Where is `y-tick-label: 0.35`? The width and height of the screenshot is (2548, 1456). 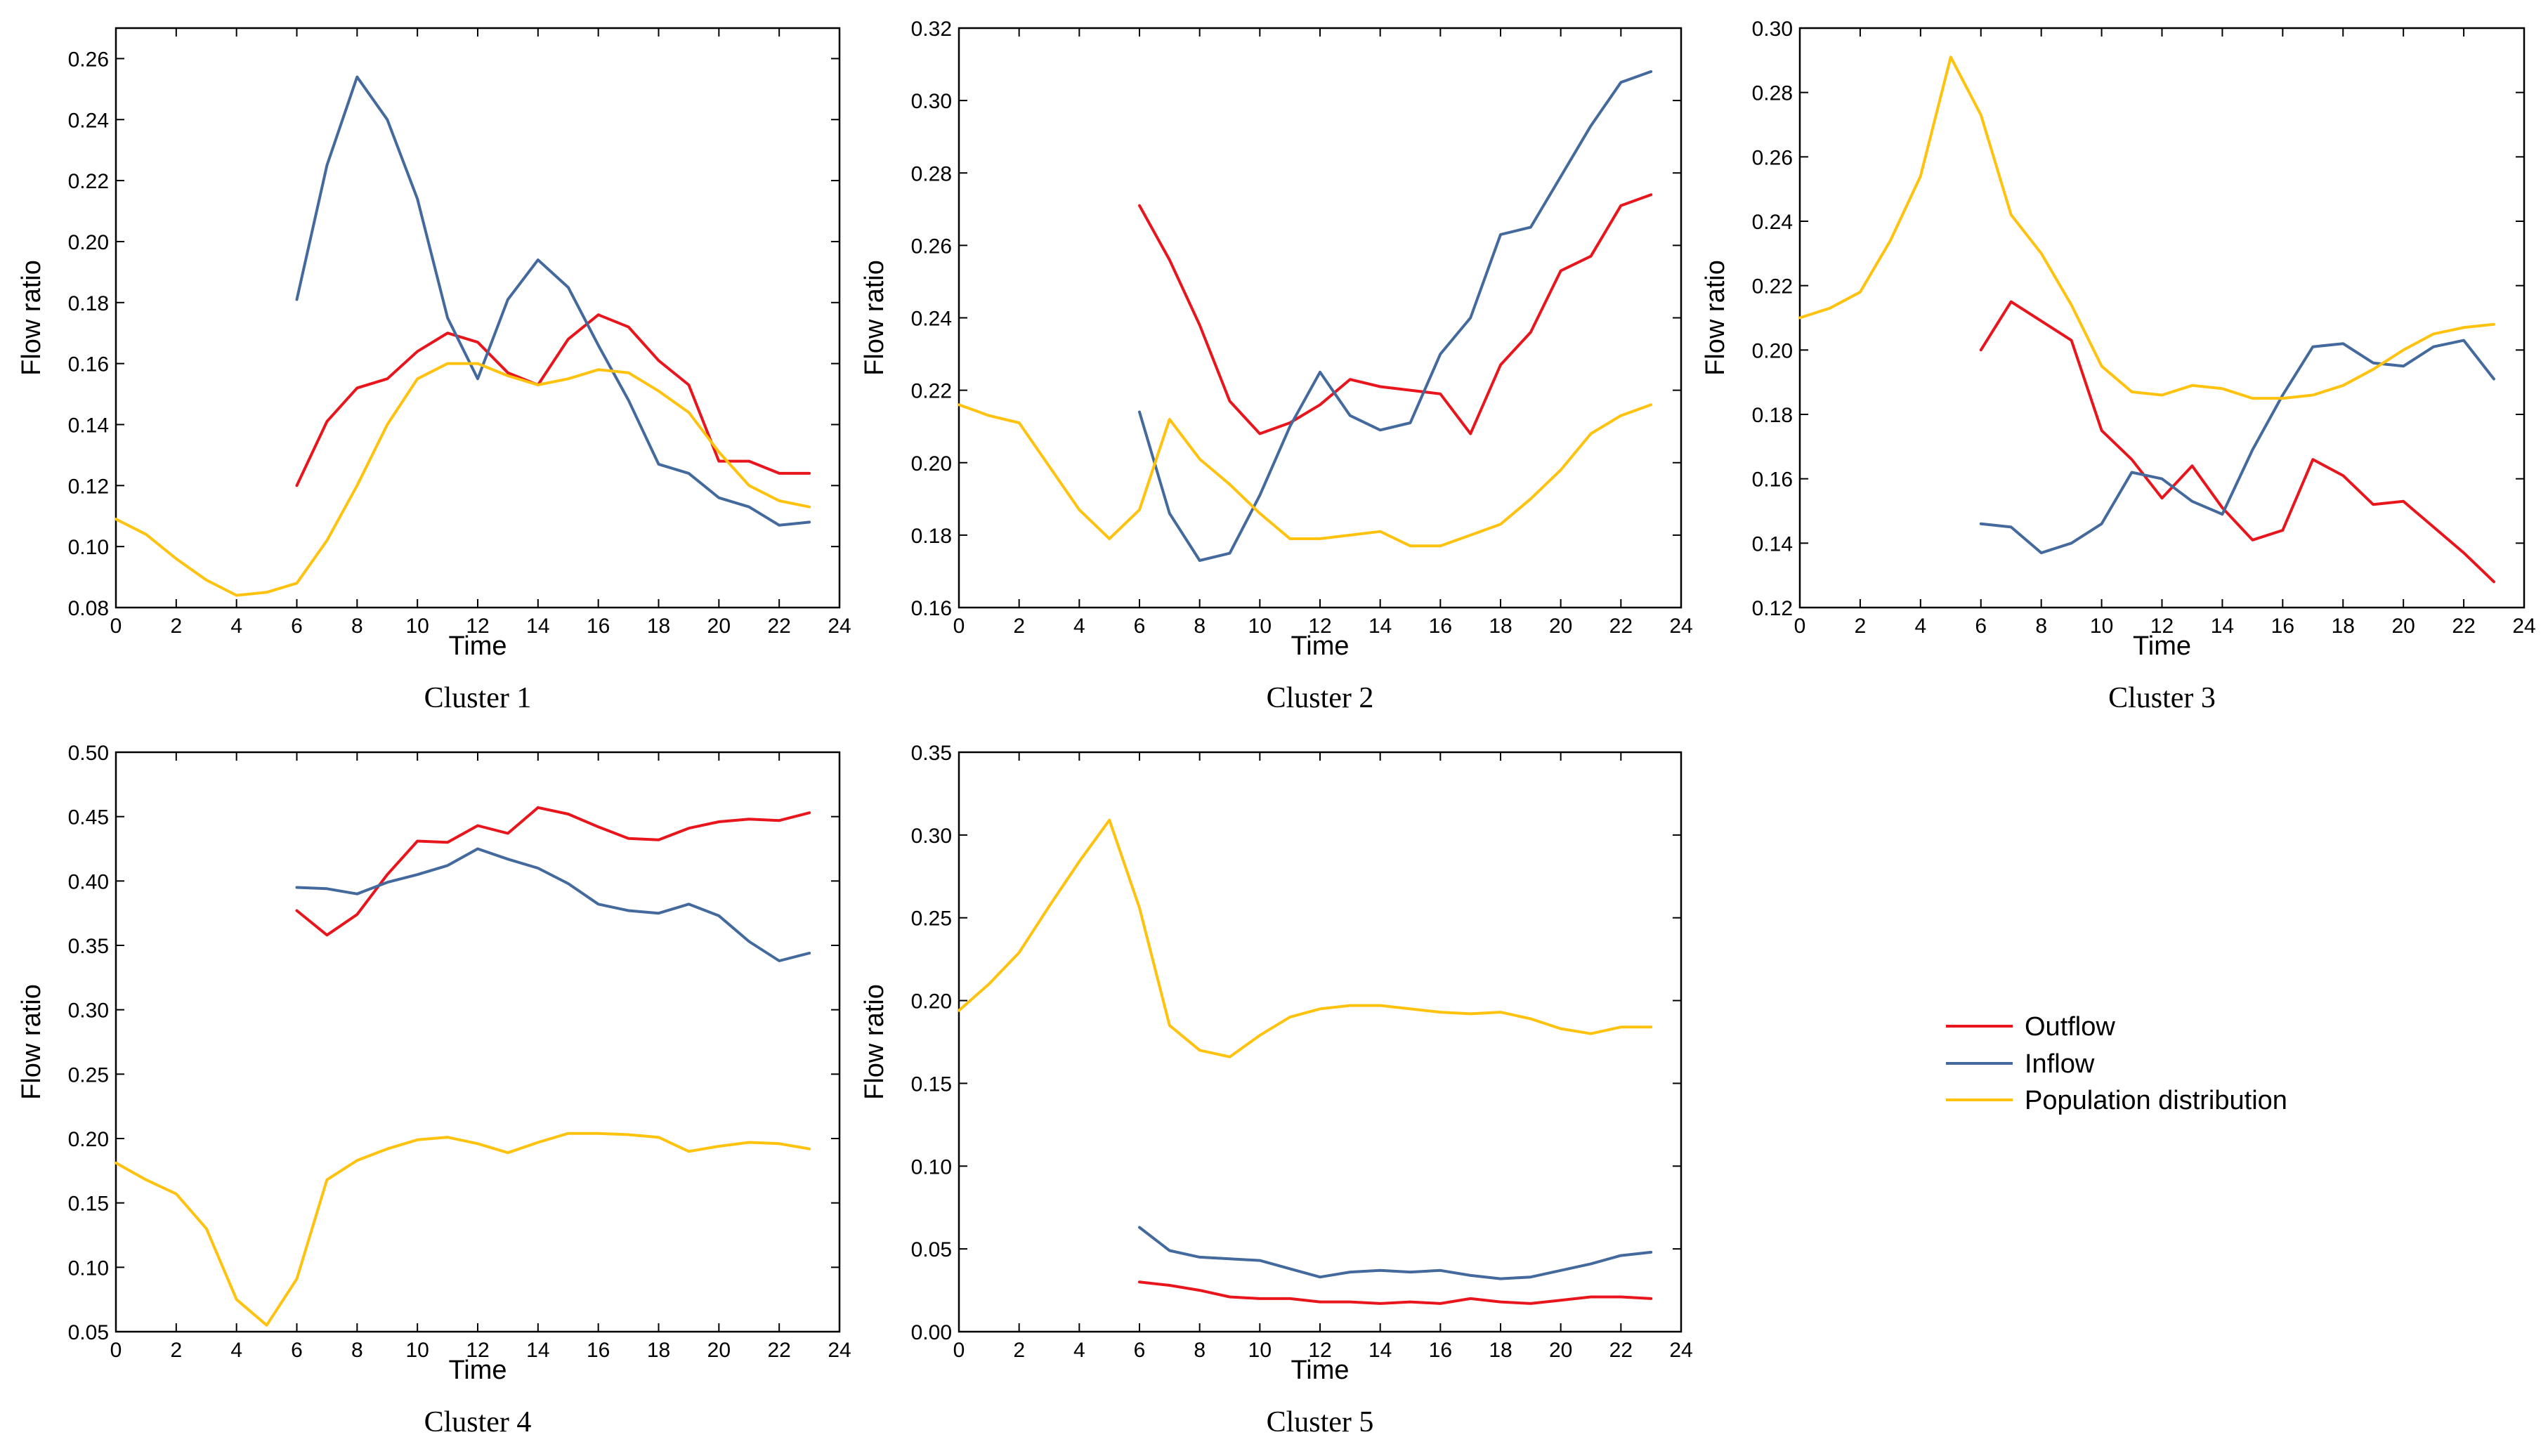 y-tick-label: 0.35 is located at coordinates (88, 946).